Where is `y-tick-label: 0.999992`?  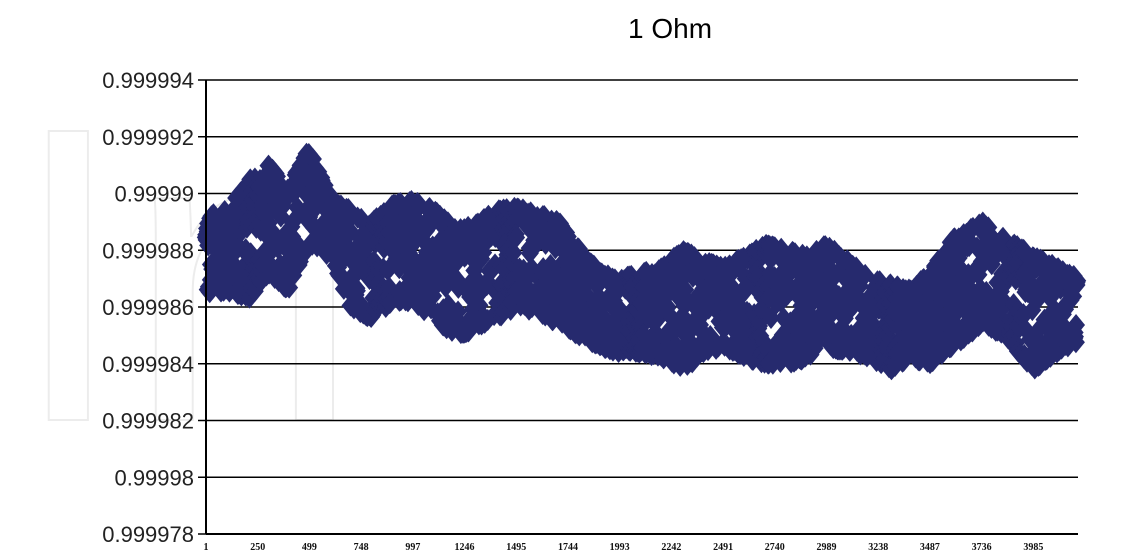 y-tick-label: 0.999992 is located at coordinates (148, 137).